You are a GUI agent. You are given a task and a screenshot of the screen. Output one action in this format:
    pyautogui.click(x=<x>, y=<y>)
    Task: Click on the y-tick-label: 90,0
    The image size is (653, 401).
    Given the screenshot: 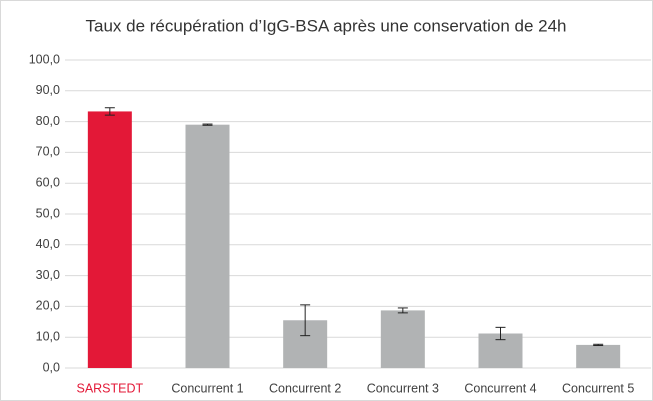 What is the action you would take?
    pyautogui.click(x=48, y=90)
    